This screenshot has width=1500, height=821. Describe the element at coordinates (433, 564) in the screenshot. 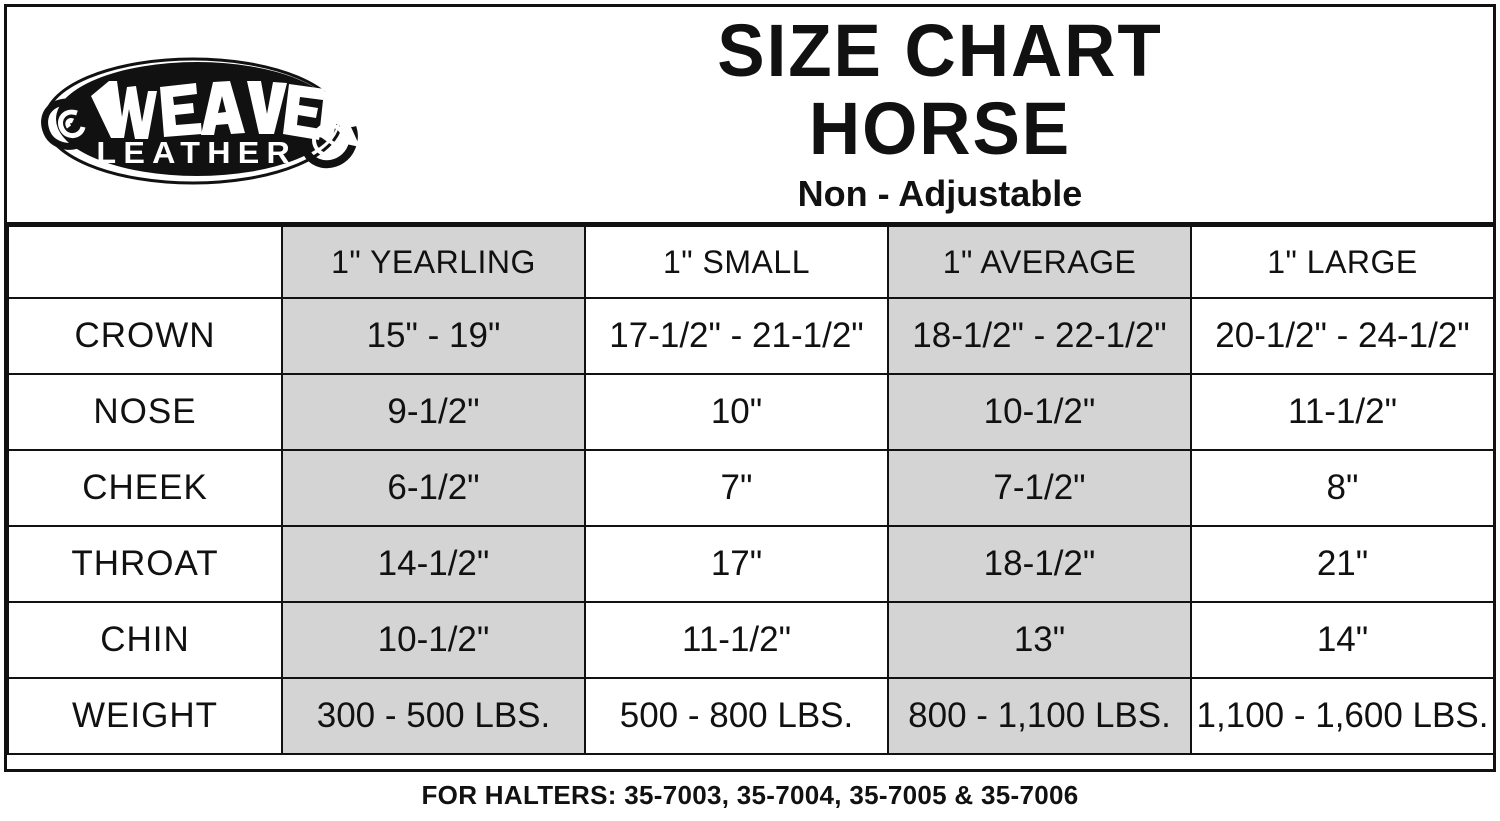

I see `cell-throat-yearling: 14-1/2"` at that location.